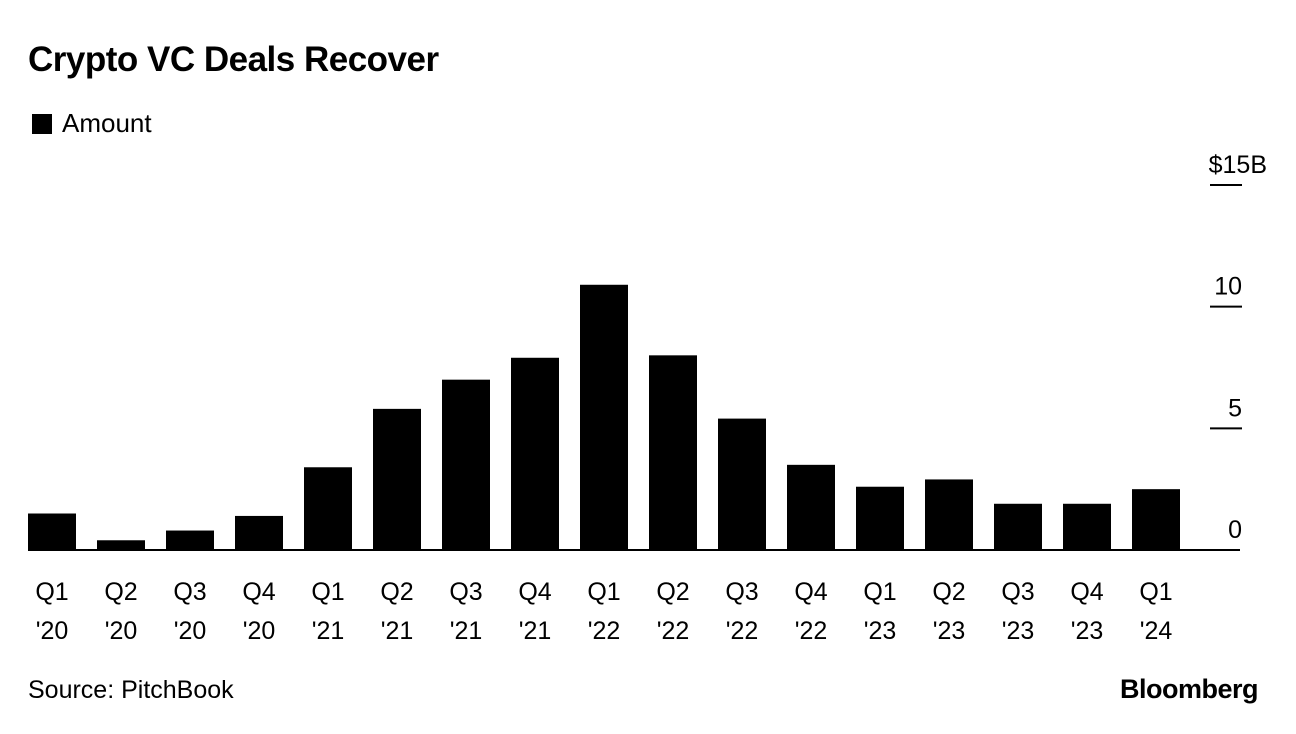  I want to click on bloomberg-logo: Bloomberg, so click(1189, 689).